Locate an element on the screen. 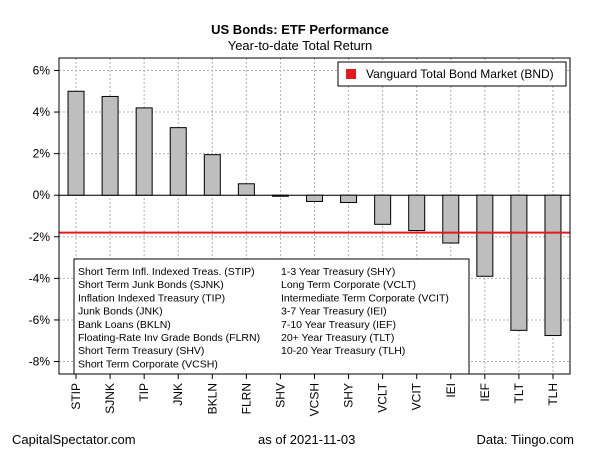 The image size is (600, 450). y-tick-label: 6% is located at coordinates (42, 70).